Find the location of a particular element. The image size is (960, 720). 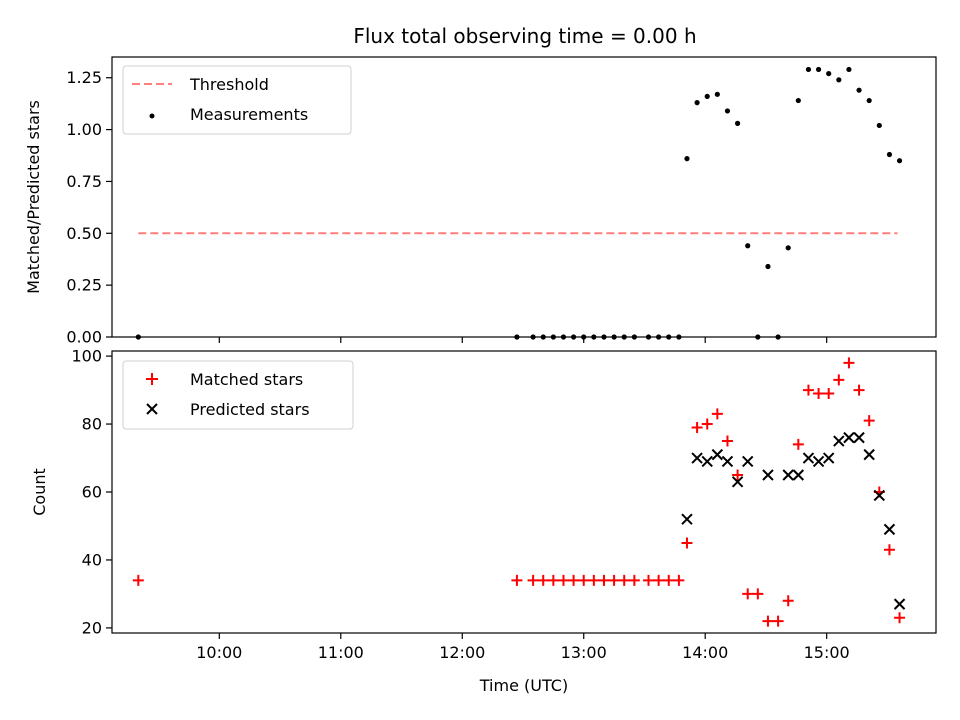

ratio-legend-box is located at coordinates (237, 100).